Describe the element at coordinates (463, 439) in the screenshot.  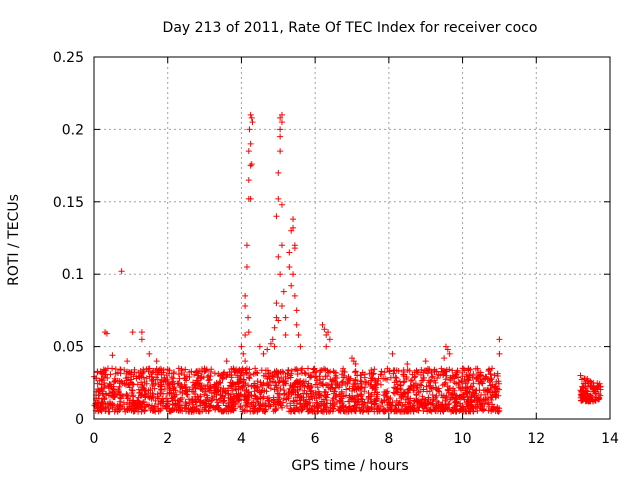
I see `x-tick-label: 10` at that location.